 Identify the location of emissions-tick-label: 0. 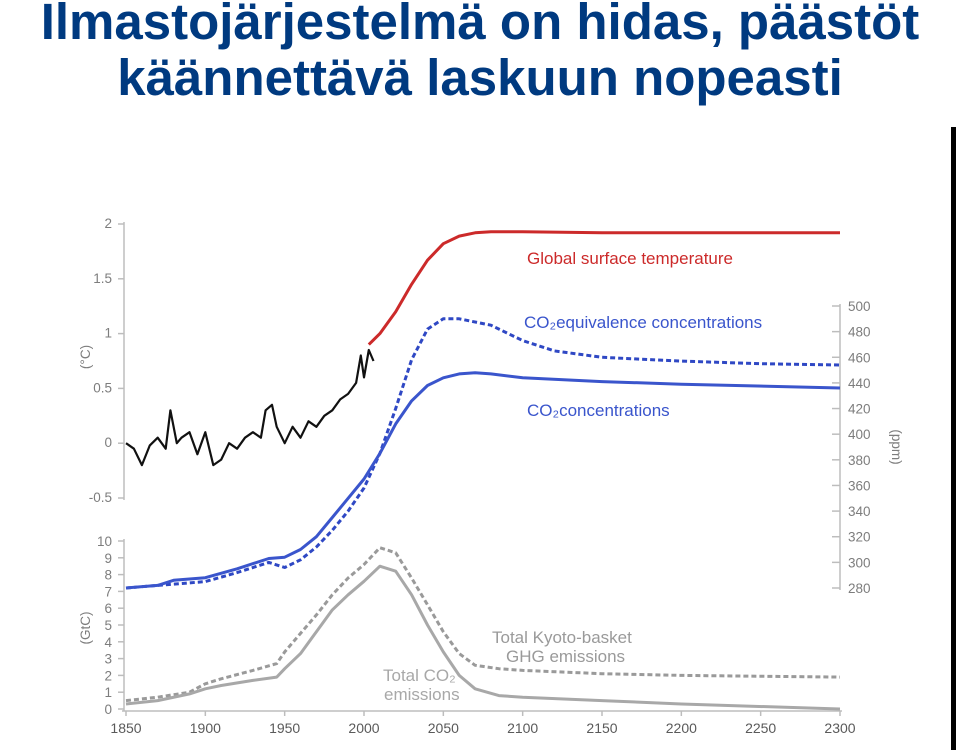
(108, 709).